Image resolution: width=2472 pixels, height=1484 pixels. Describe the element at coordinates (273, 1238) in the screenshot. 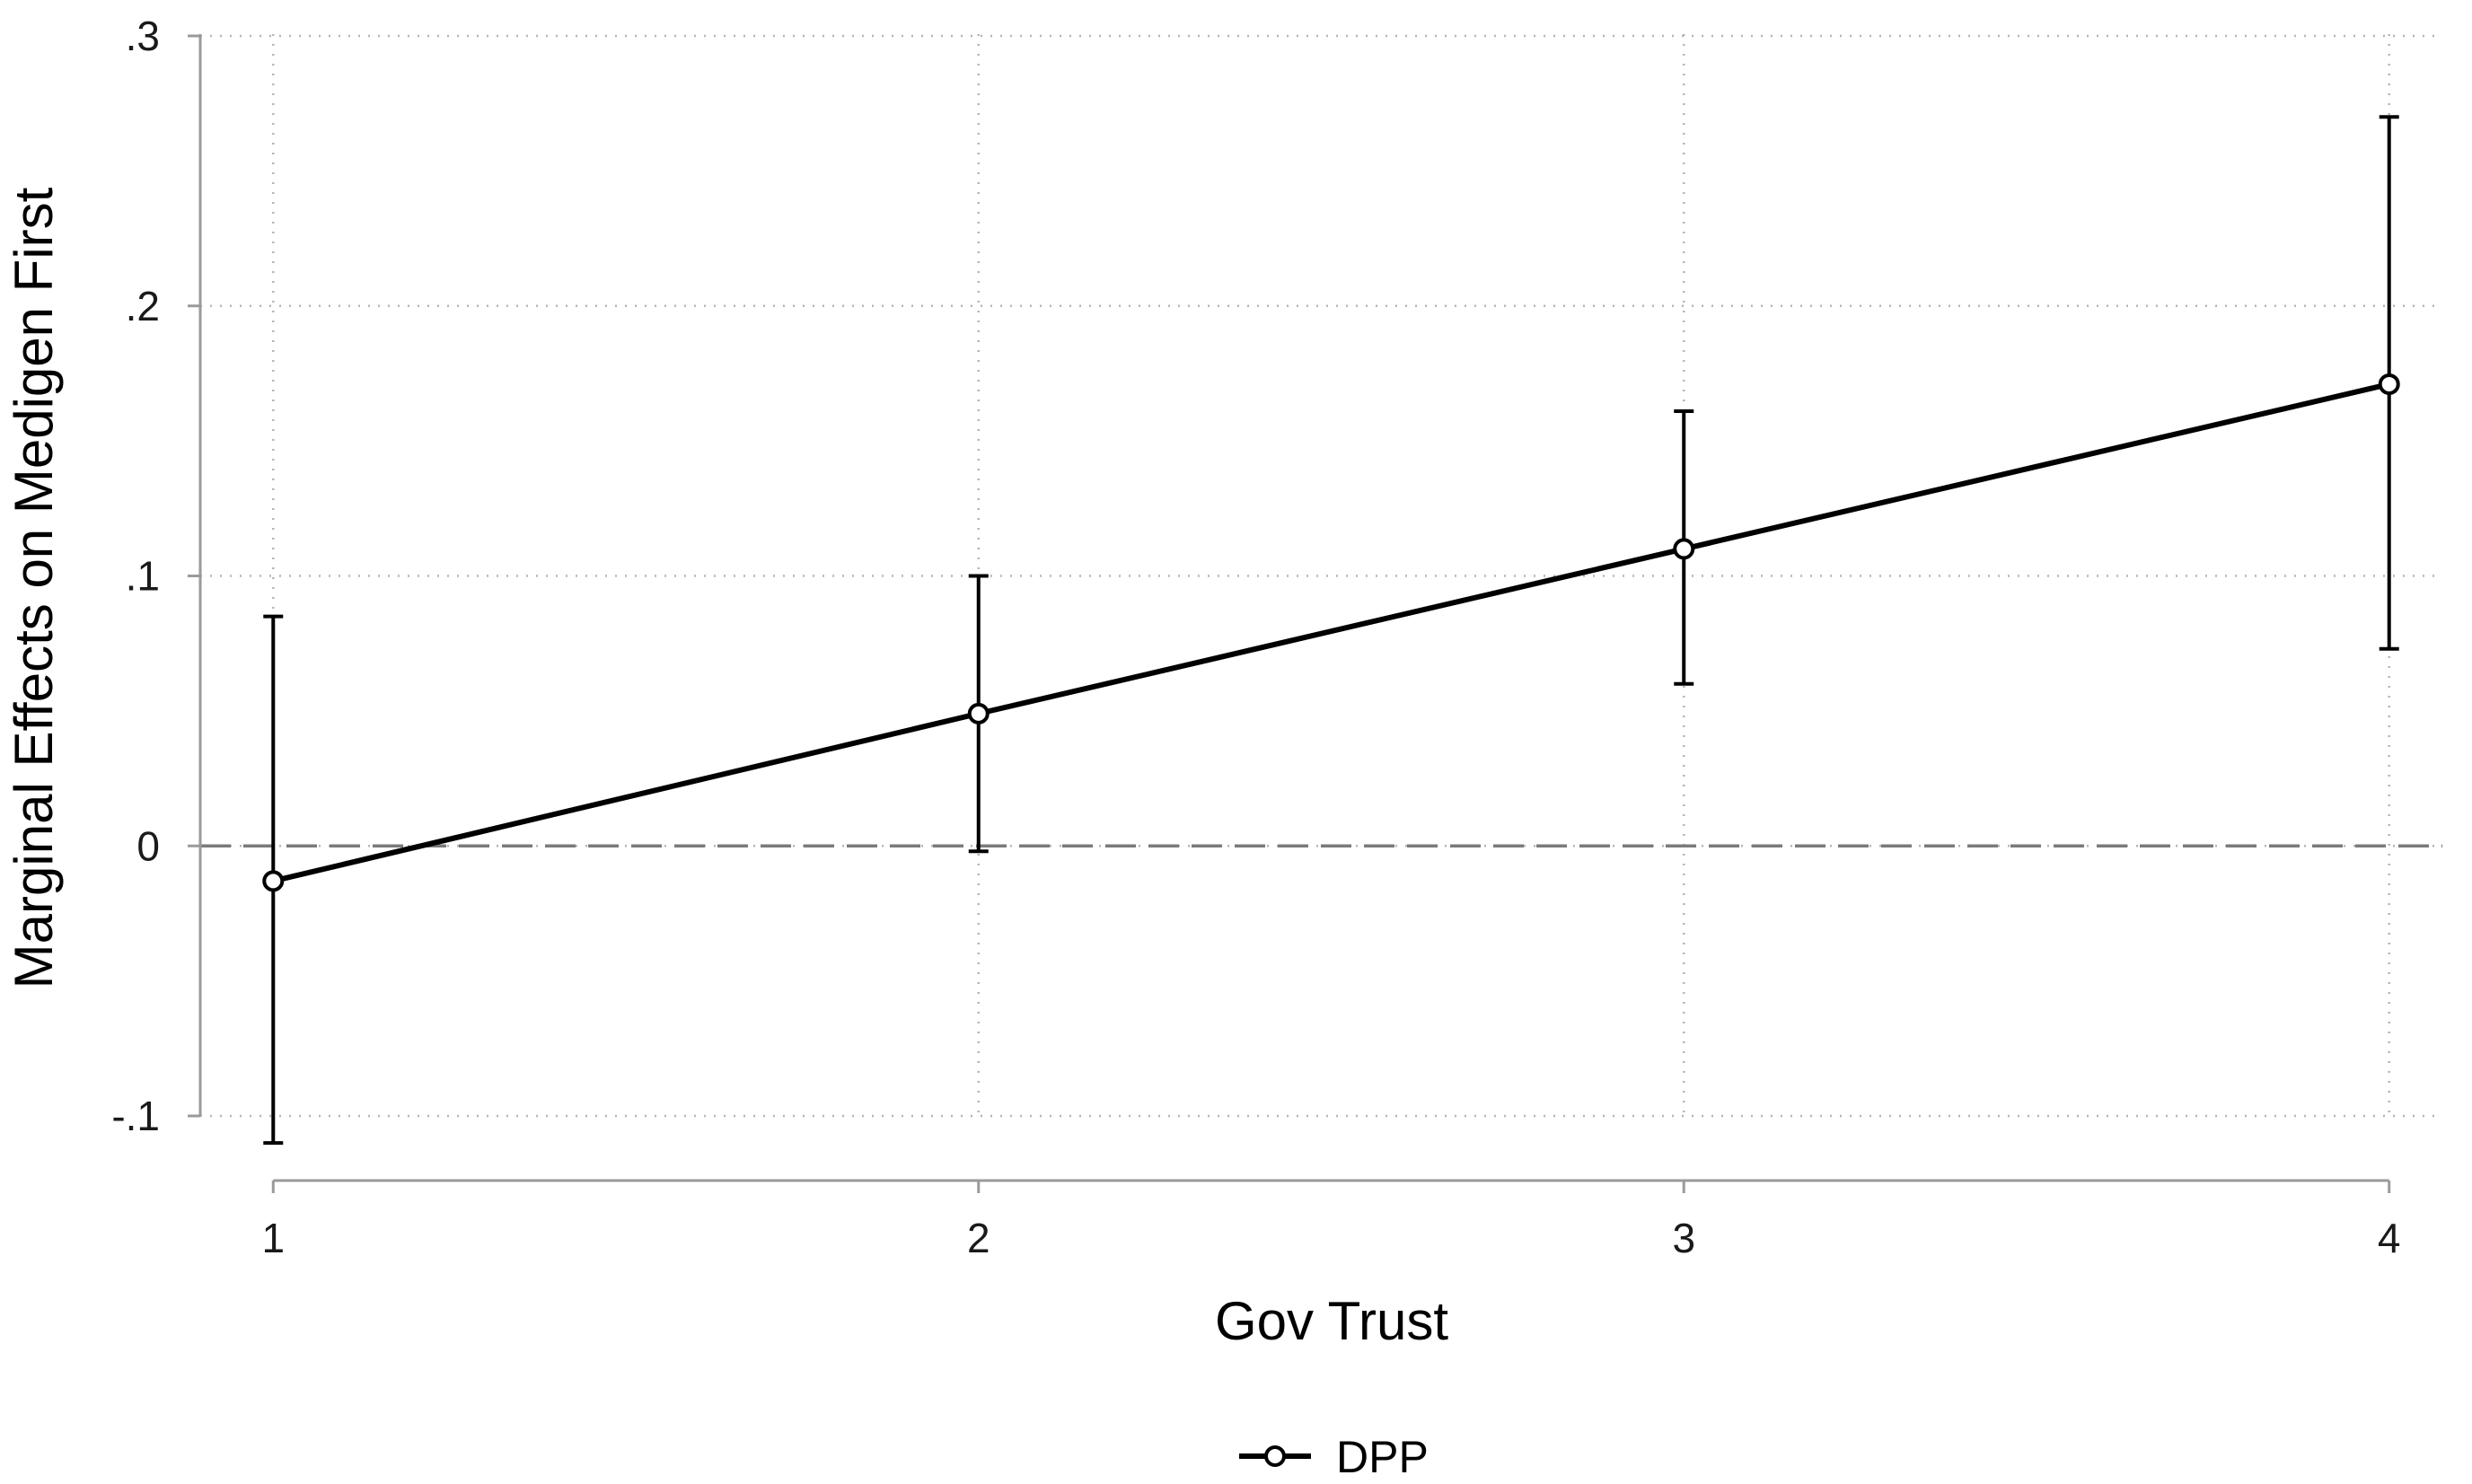

I see `x-tick-label: 1` at that location.